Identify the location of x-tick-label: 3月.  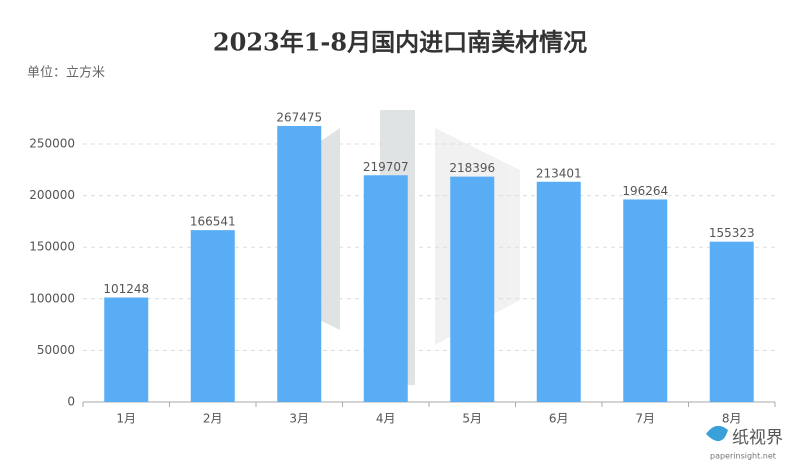
(299, 419).